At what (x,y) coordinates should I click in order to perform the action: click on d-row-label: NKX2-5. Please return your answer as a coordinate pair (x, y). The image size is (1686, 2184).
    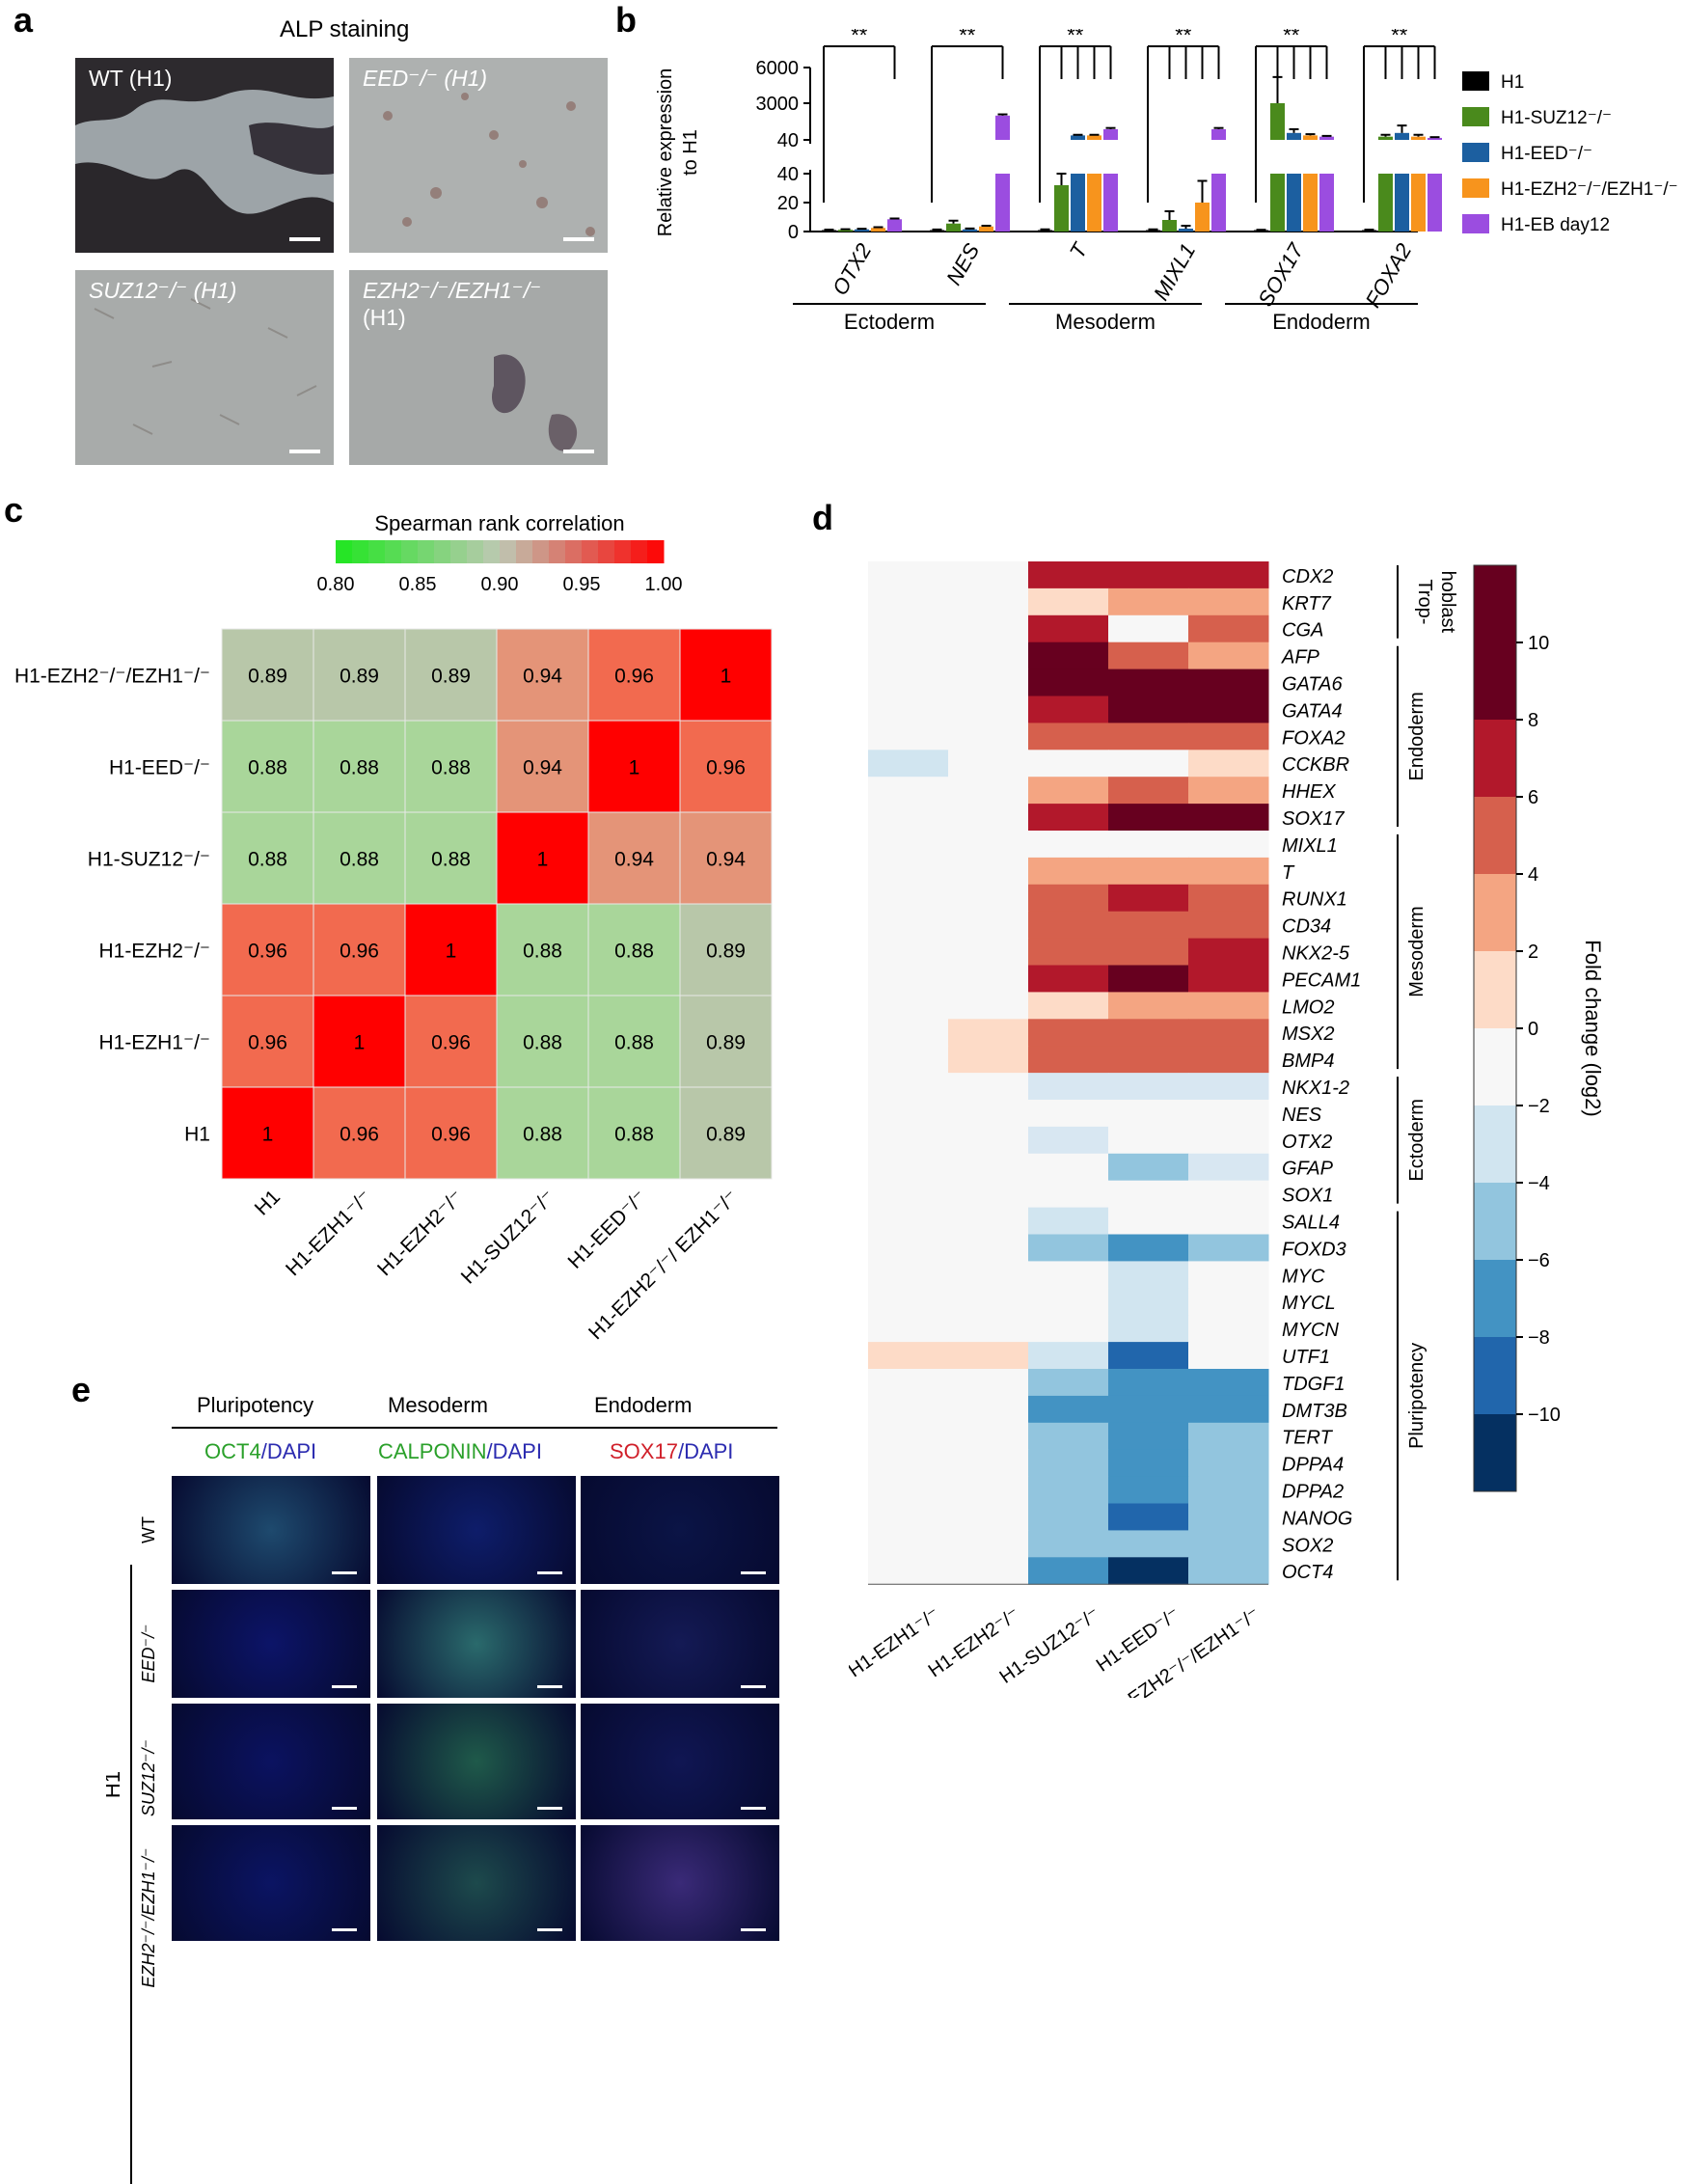
    Looking at the image, I should click on (1316, 954).